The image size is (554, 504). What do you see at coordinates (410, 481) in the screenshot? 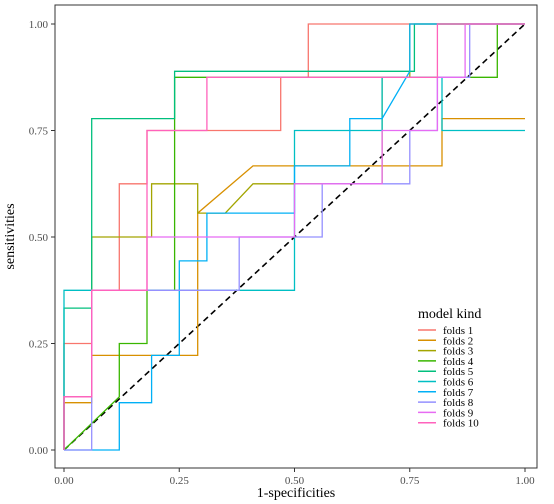
I see `x-tick-label: 0.75` at bounding box center [410, 481].